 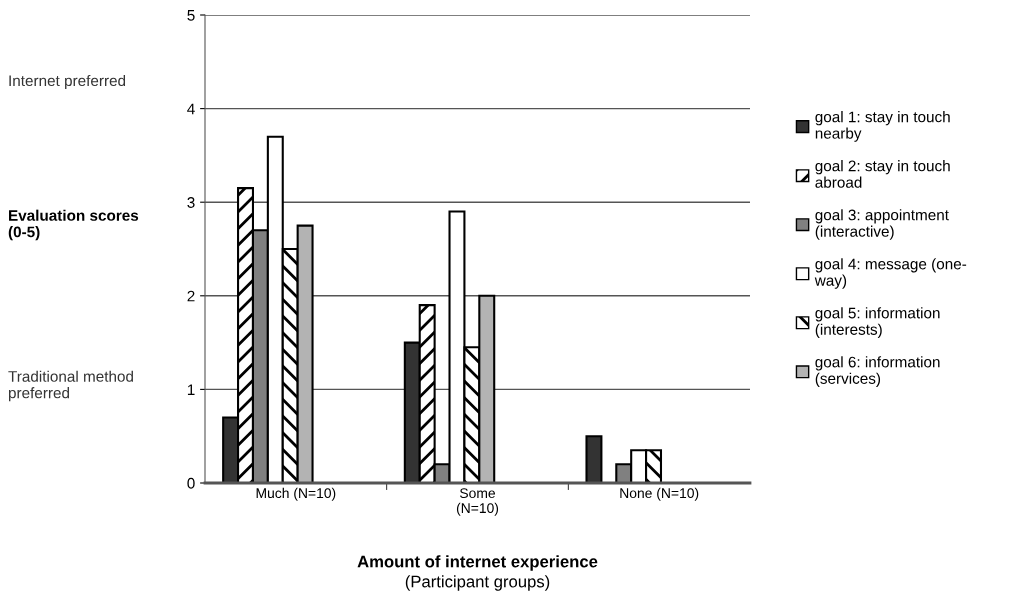 I want to click on y-tick-label: 2, so click(x=191, y=296).